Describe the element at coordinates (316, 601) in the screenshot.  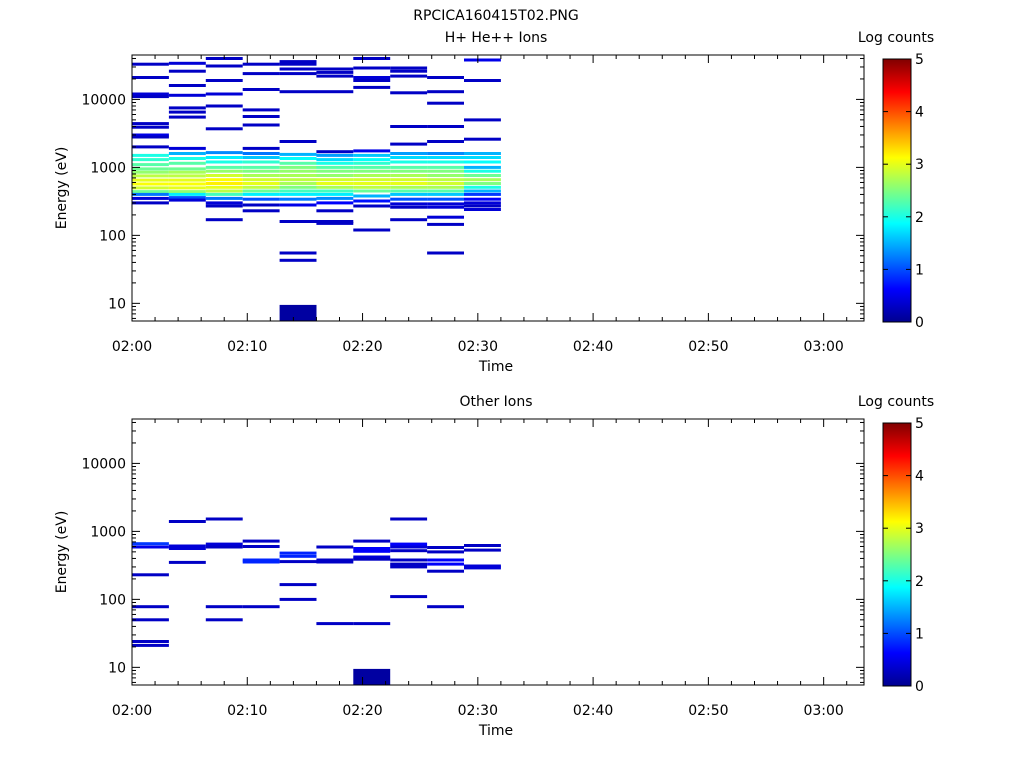
I see `heatmap-cells` at that location.